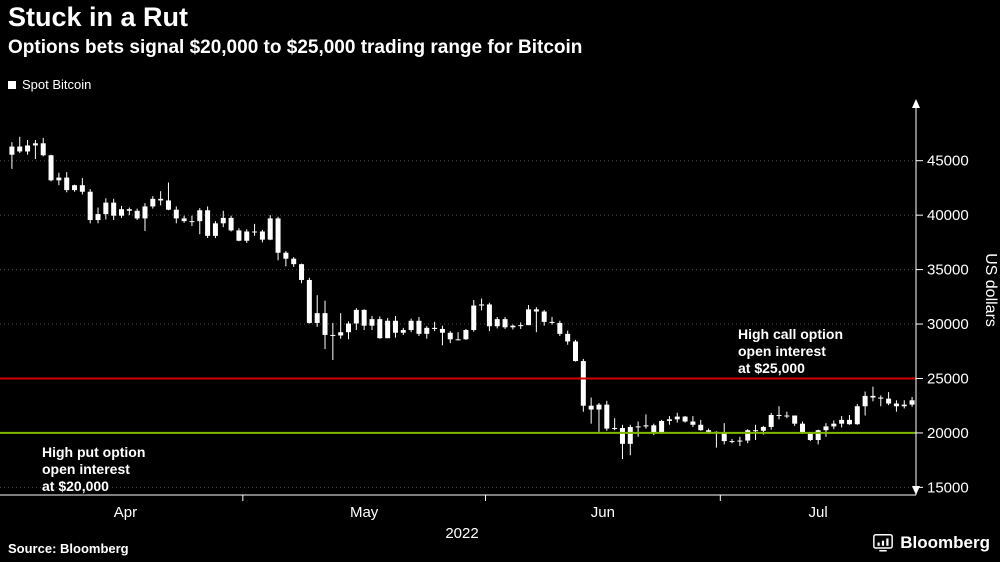 The width and height of the screenshot is (1000, 562). What do you see at coordinates (948, 324) in the screenshot?
I see `y-tick-label: 30000` at bounding box center [948, 324].